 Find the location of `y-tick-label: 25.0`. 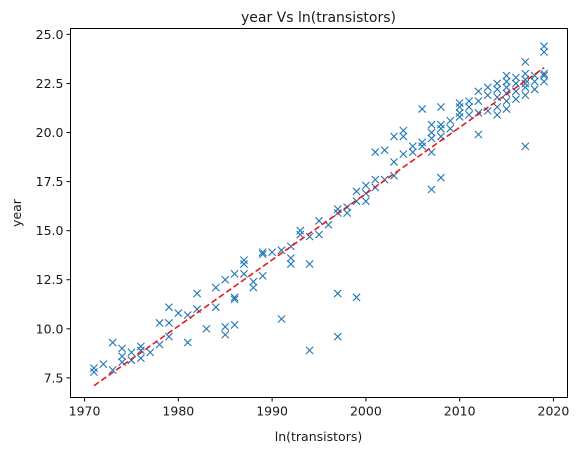

y-tick-label: 25.0 is located at coordinates (50, 34).